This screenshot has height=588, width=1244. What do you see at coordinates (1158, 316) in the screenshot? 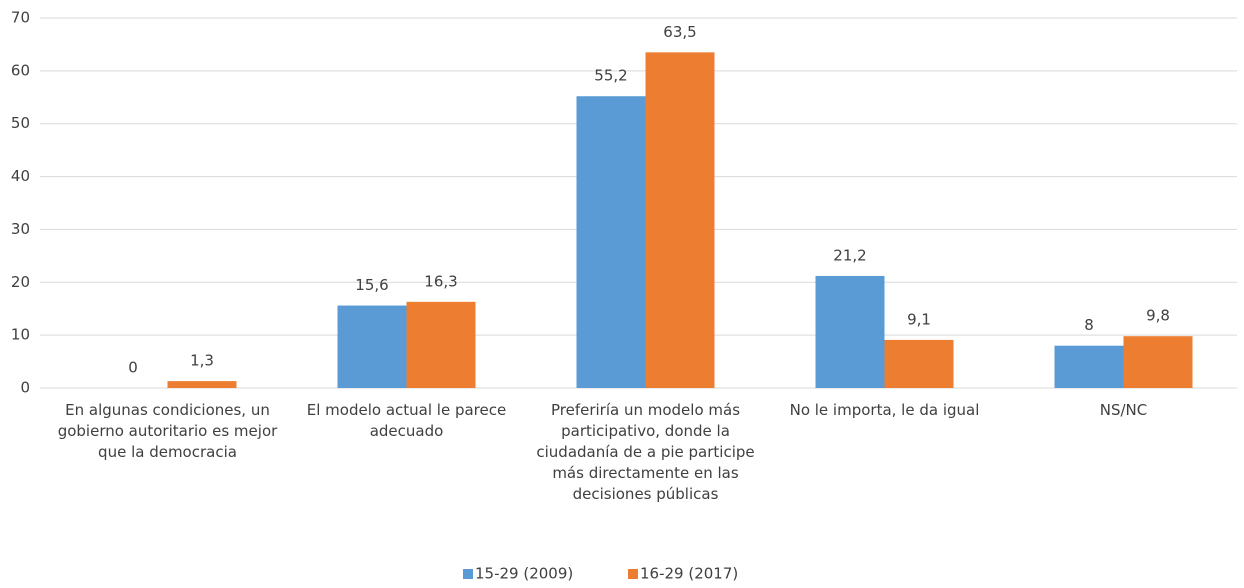
I see `data-label: 9,8` at bounding box center [1158, 316].